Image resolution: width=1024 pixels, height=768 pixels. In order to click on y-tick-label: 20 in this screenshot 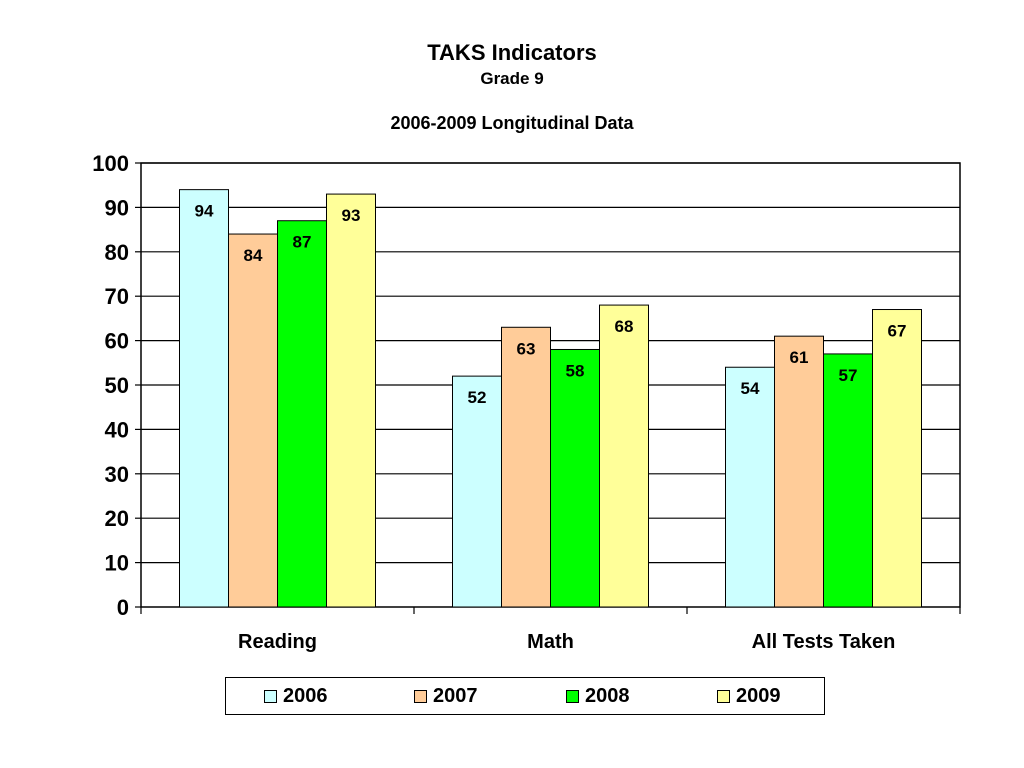, I will do `click(117, 518)`.